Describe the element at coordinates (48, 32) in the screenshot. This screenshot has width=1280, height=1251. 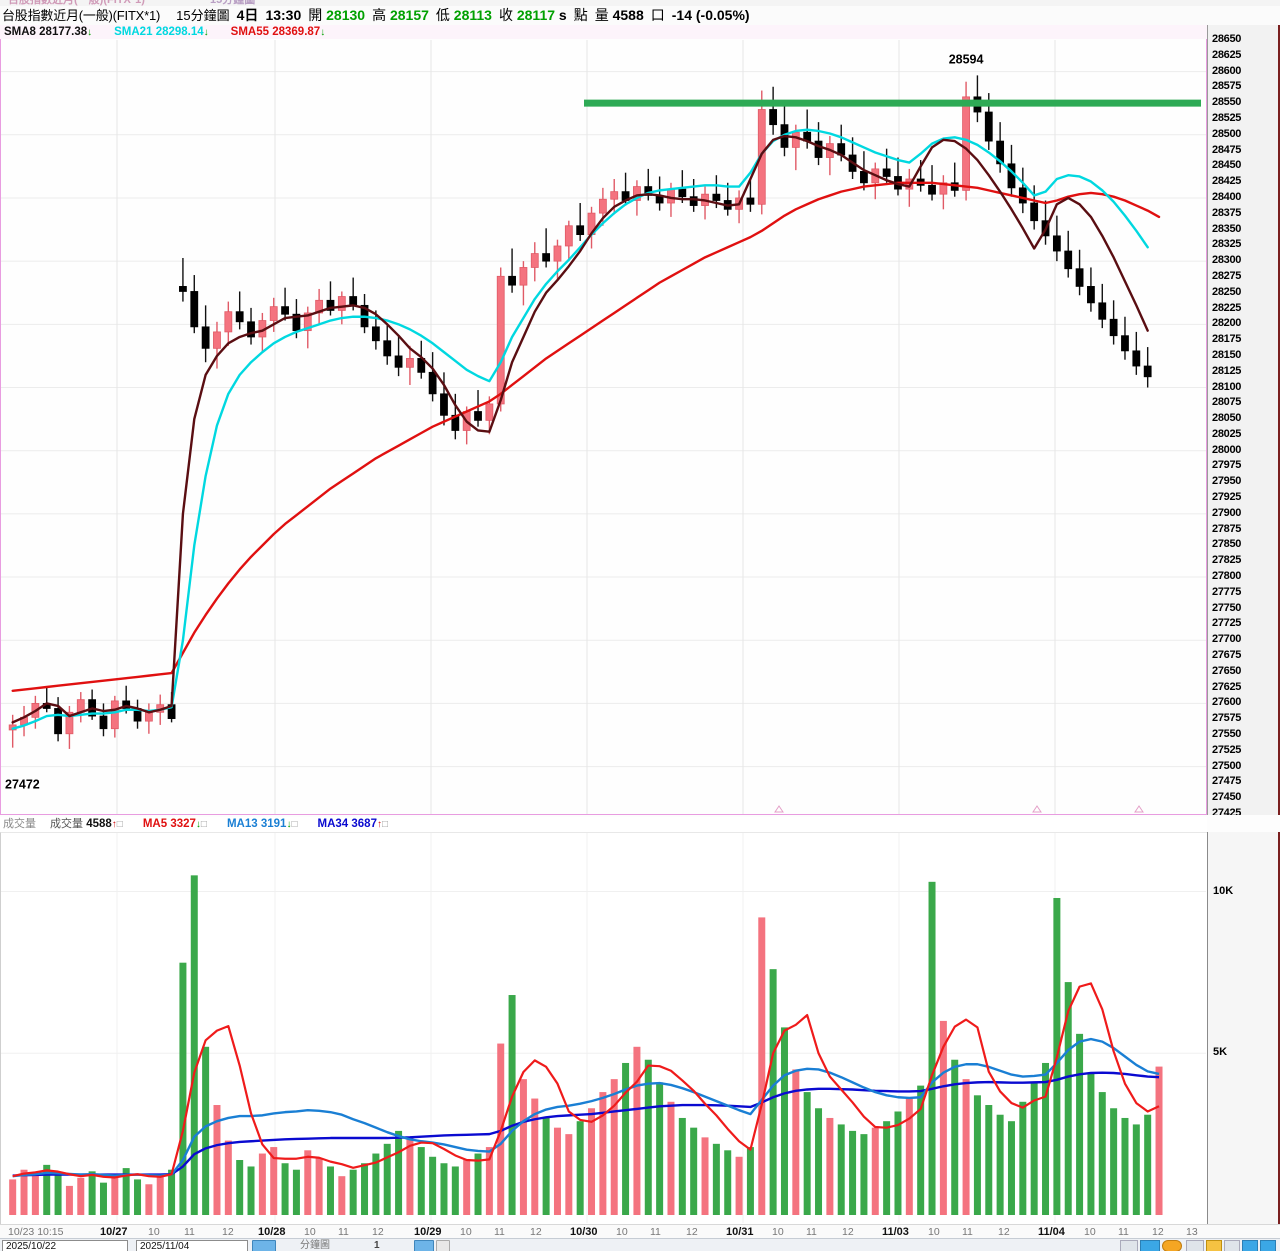
I see `sma8-legend: SMA8 28177.38↓` at that location.